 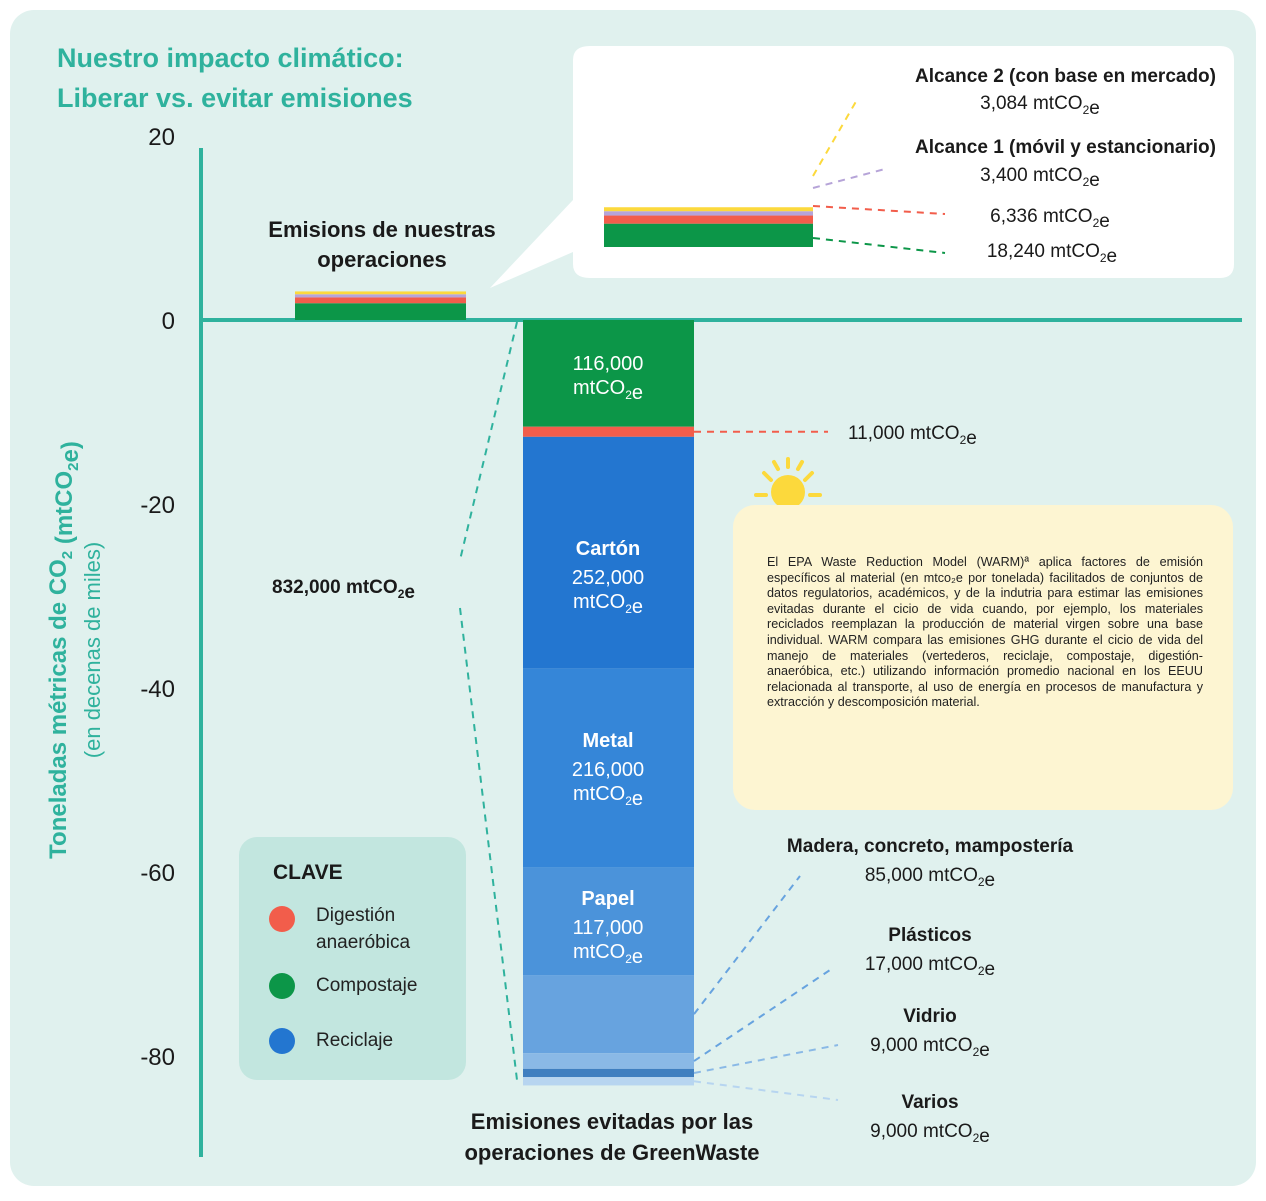 What do you see at coordinates (762, 1015) in the screenshot?
I see `leader-plasticos` at bounding box center [762, 1015].